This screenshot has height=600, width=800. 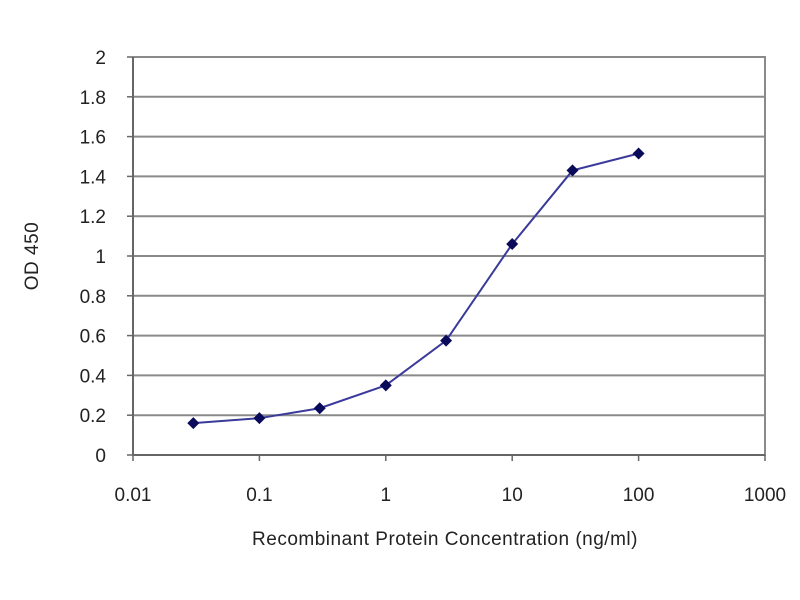 What do you see at coordinates (639, 495) in the screenshot?
I see `x-tick-label: 100` at bounding box center [639, 495].